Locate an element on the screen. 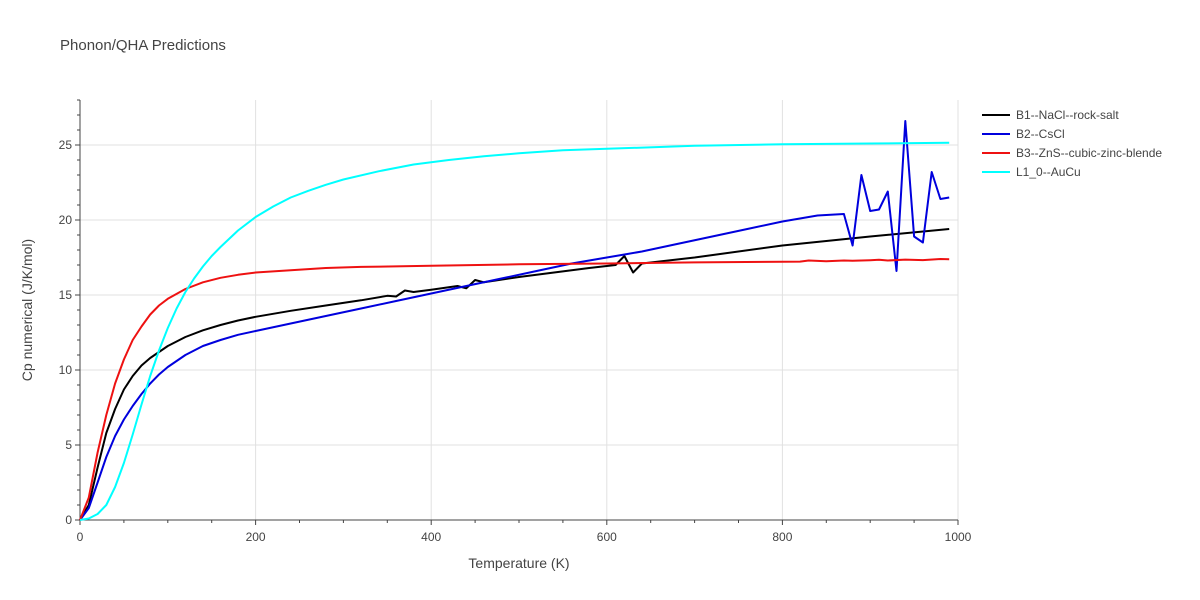  legend-label: B1--NaCl--rock-salt is located at coordinates (1067, 115).